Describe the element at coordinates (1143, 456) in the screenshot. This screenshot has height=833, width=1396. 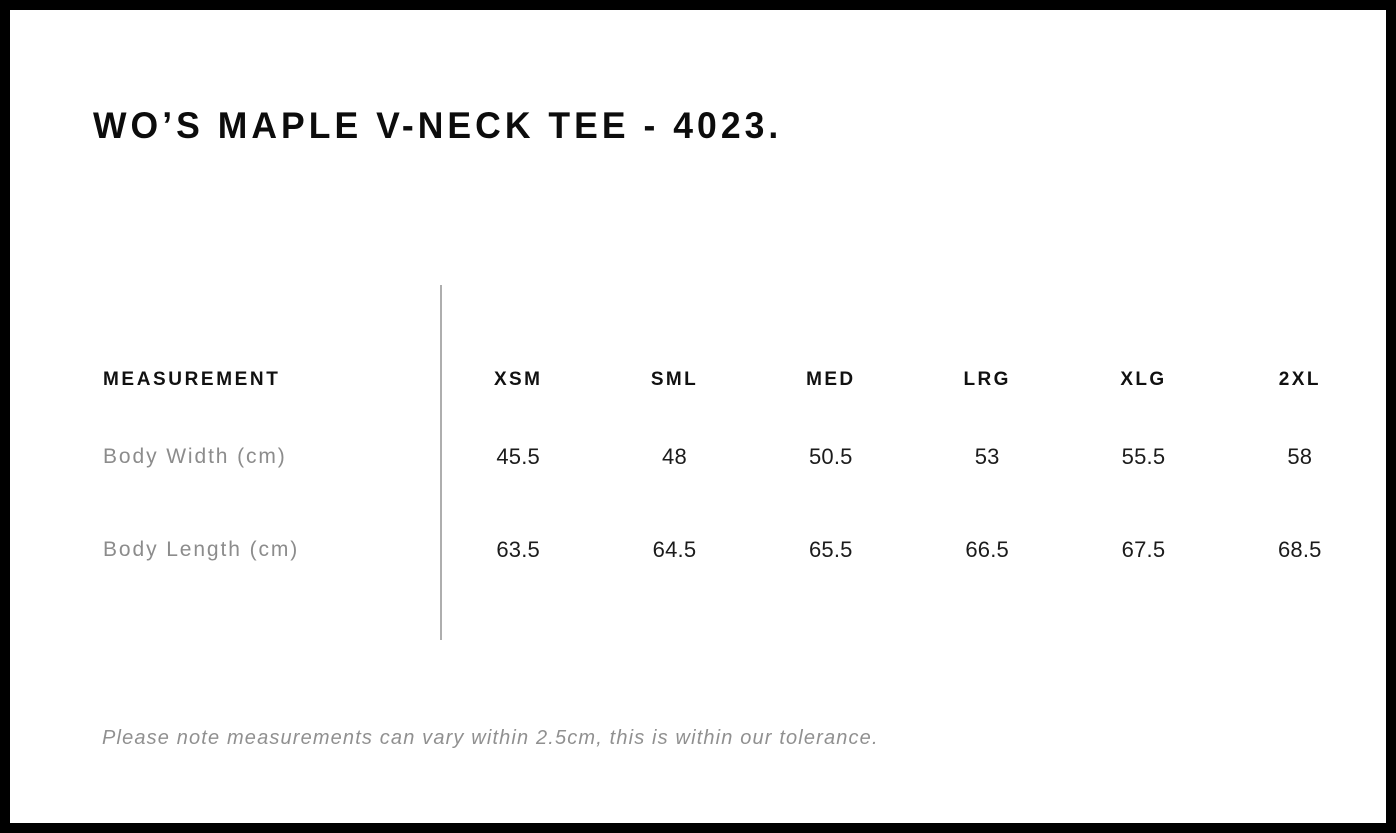
I see `cell-body-width-xlg: 55.5` at that location.